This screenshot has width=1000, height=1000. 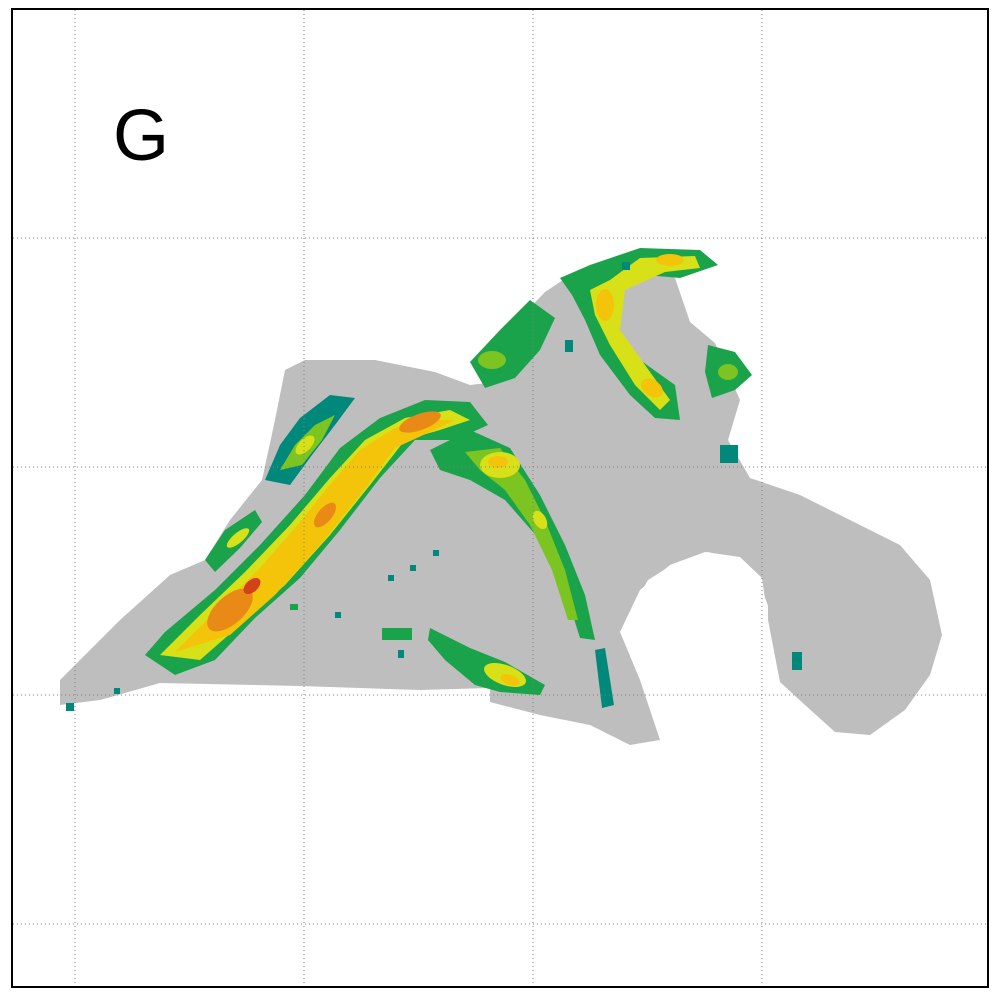 I want to click on hotspot-ne-hook-peak2, so click(x=652, y=388).